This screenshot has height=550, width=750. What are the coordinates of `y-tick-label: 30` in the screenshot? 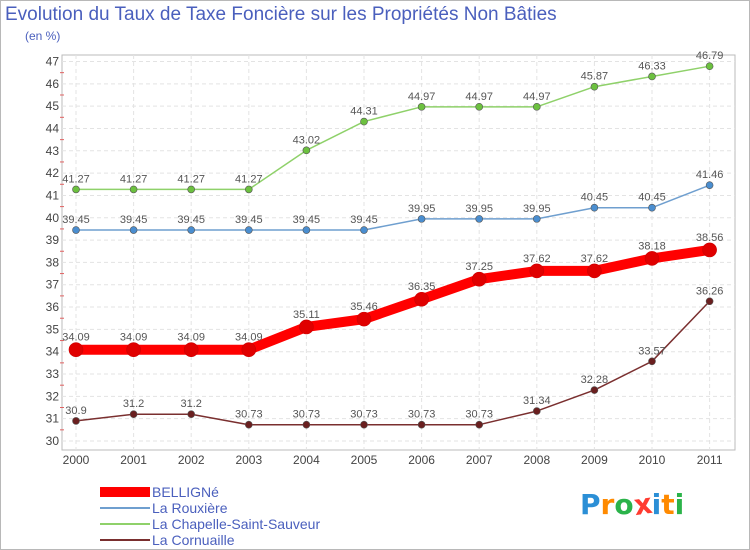 It's located at (53, 441).